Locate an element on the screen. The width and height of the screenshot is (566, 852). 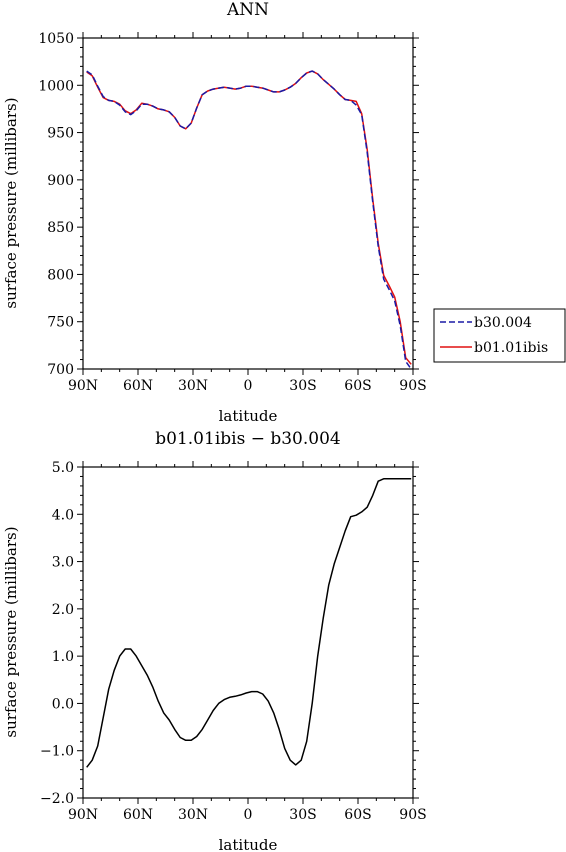
top-xtick-label: 30N is located at coordinates (193, 386).